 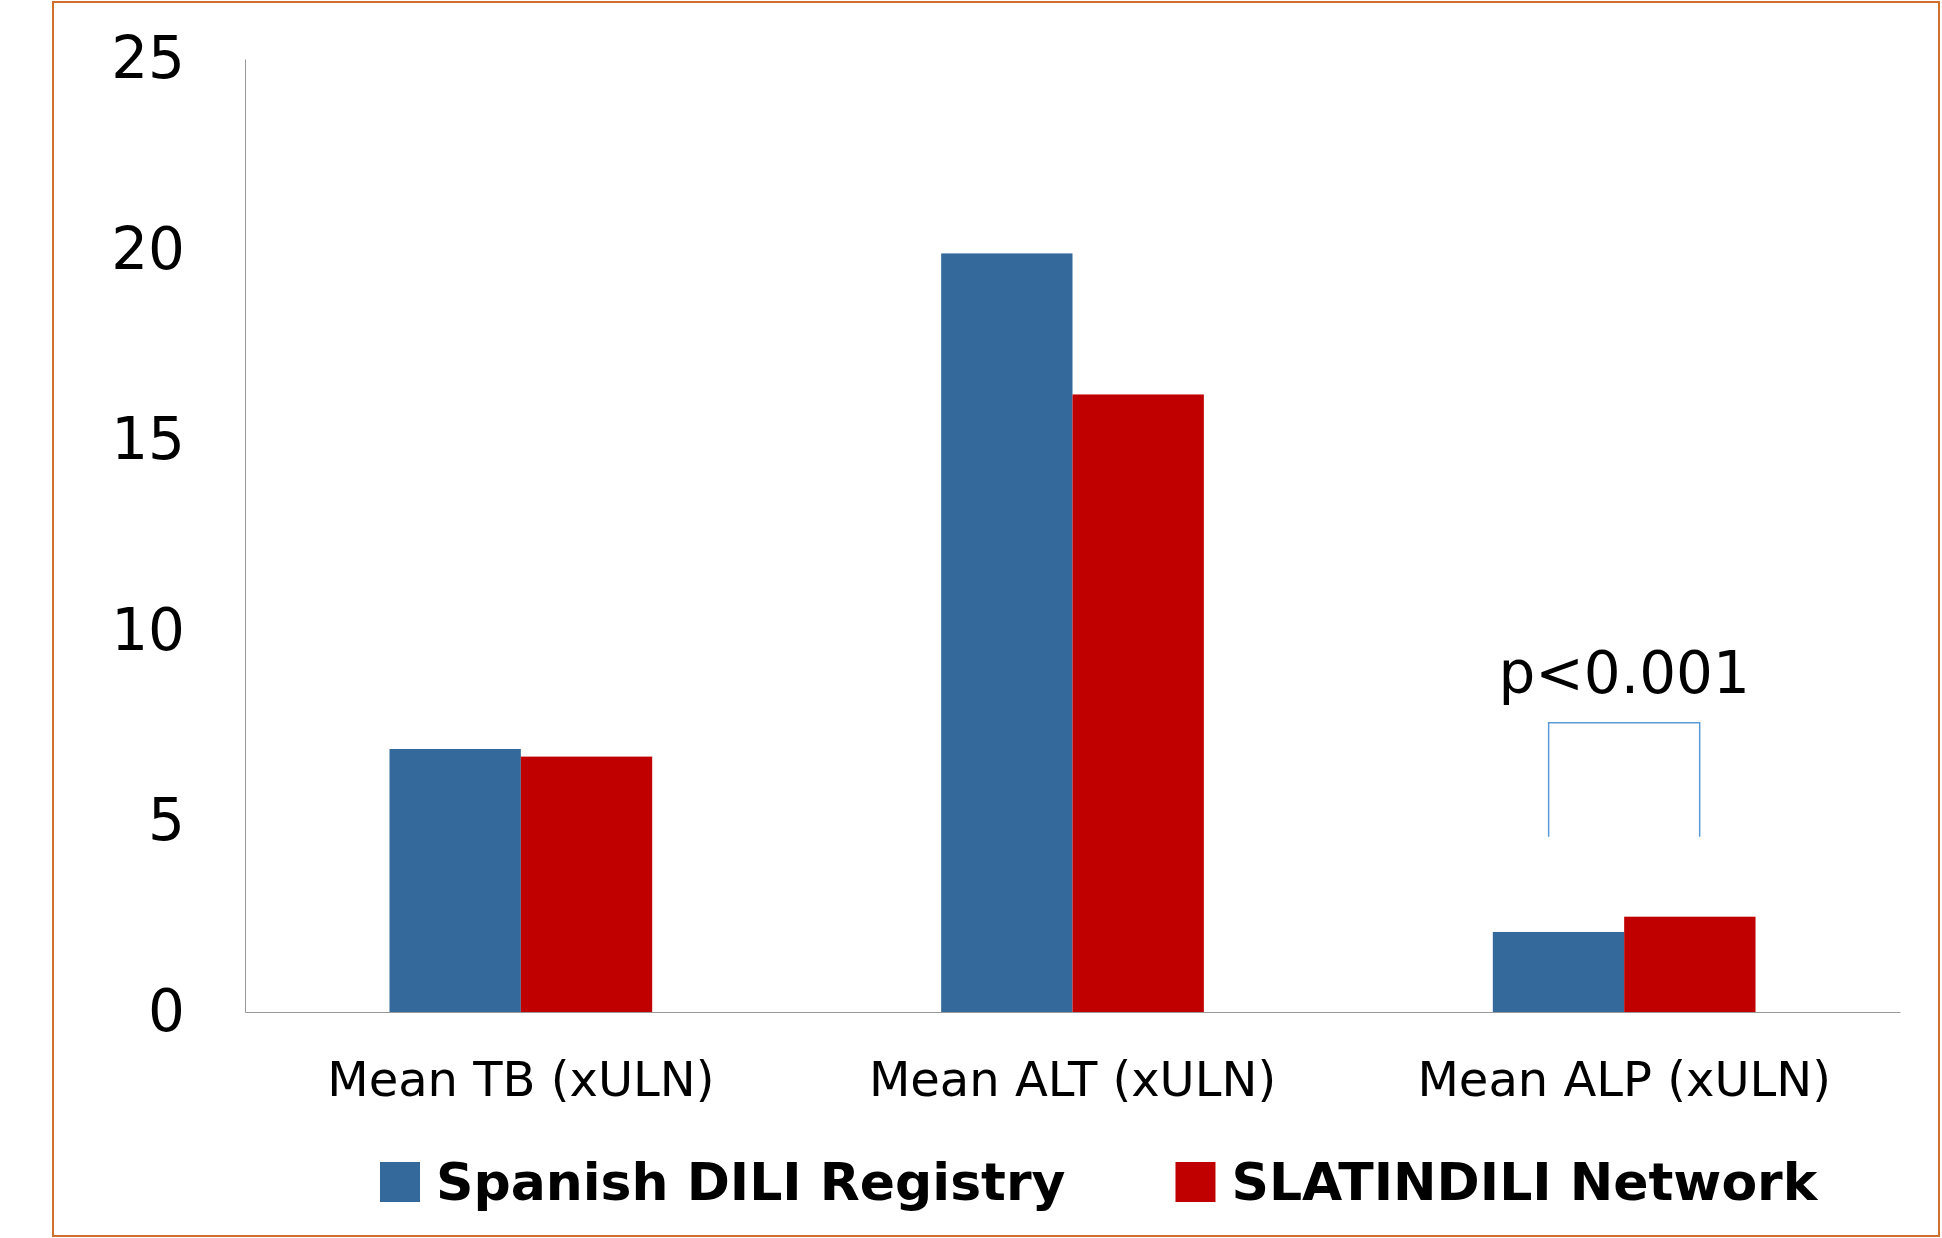 What do you see at coordinates (148, 439) in the screenshot?
I see `y-tick-label: 15` at bounding box center [148, 439].